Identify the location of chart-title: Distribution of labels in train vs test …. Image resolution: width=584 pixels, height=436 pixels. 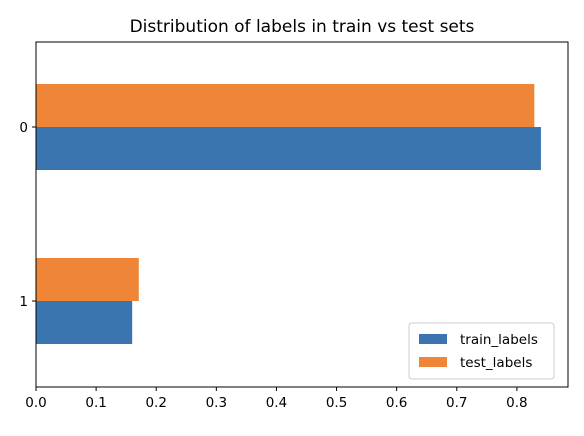
(302, 27).